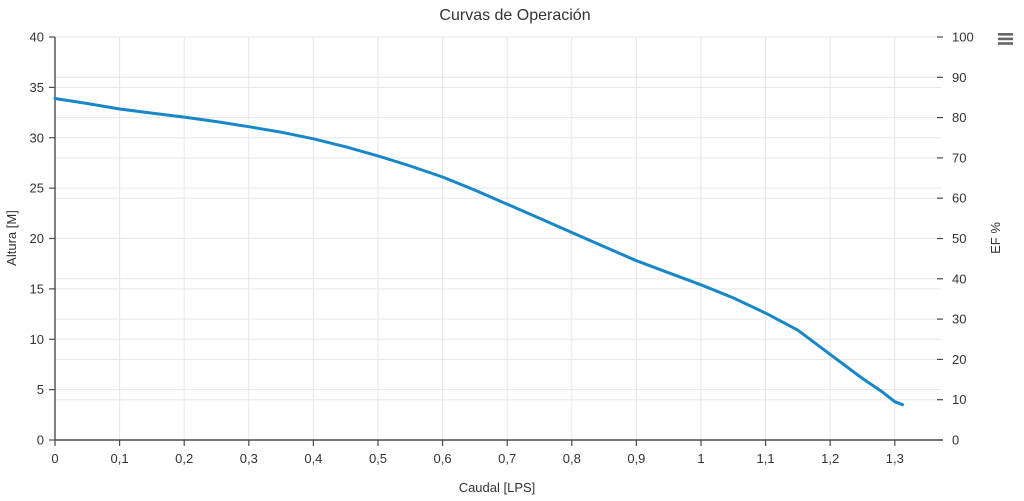  What do you see at coordinates (11, 238) in the screenshot?
I see `left-y-axis-title: Altura [M]` at bounding box center [11, 238].